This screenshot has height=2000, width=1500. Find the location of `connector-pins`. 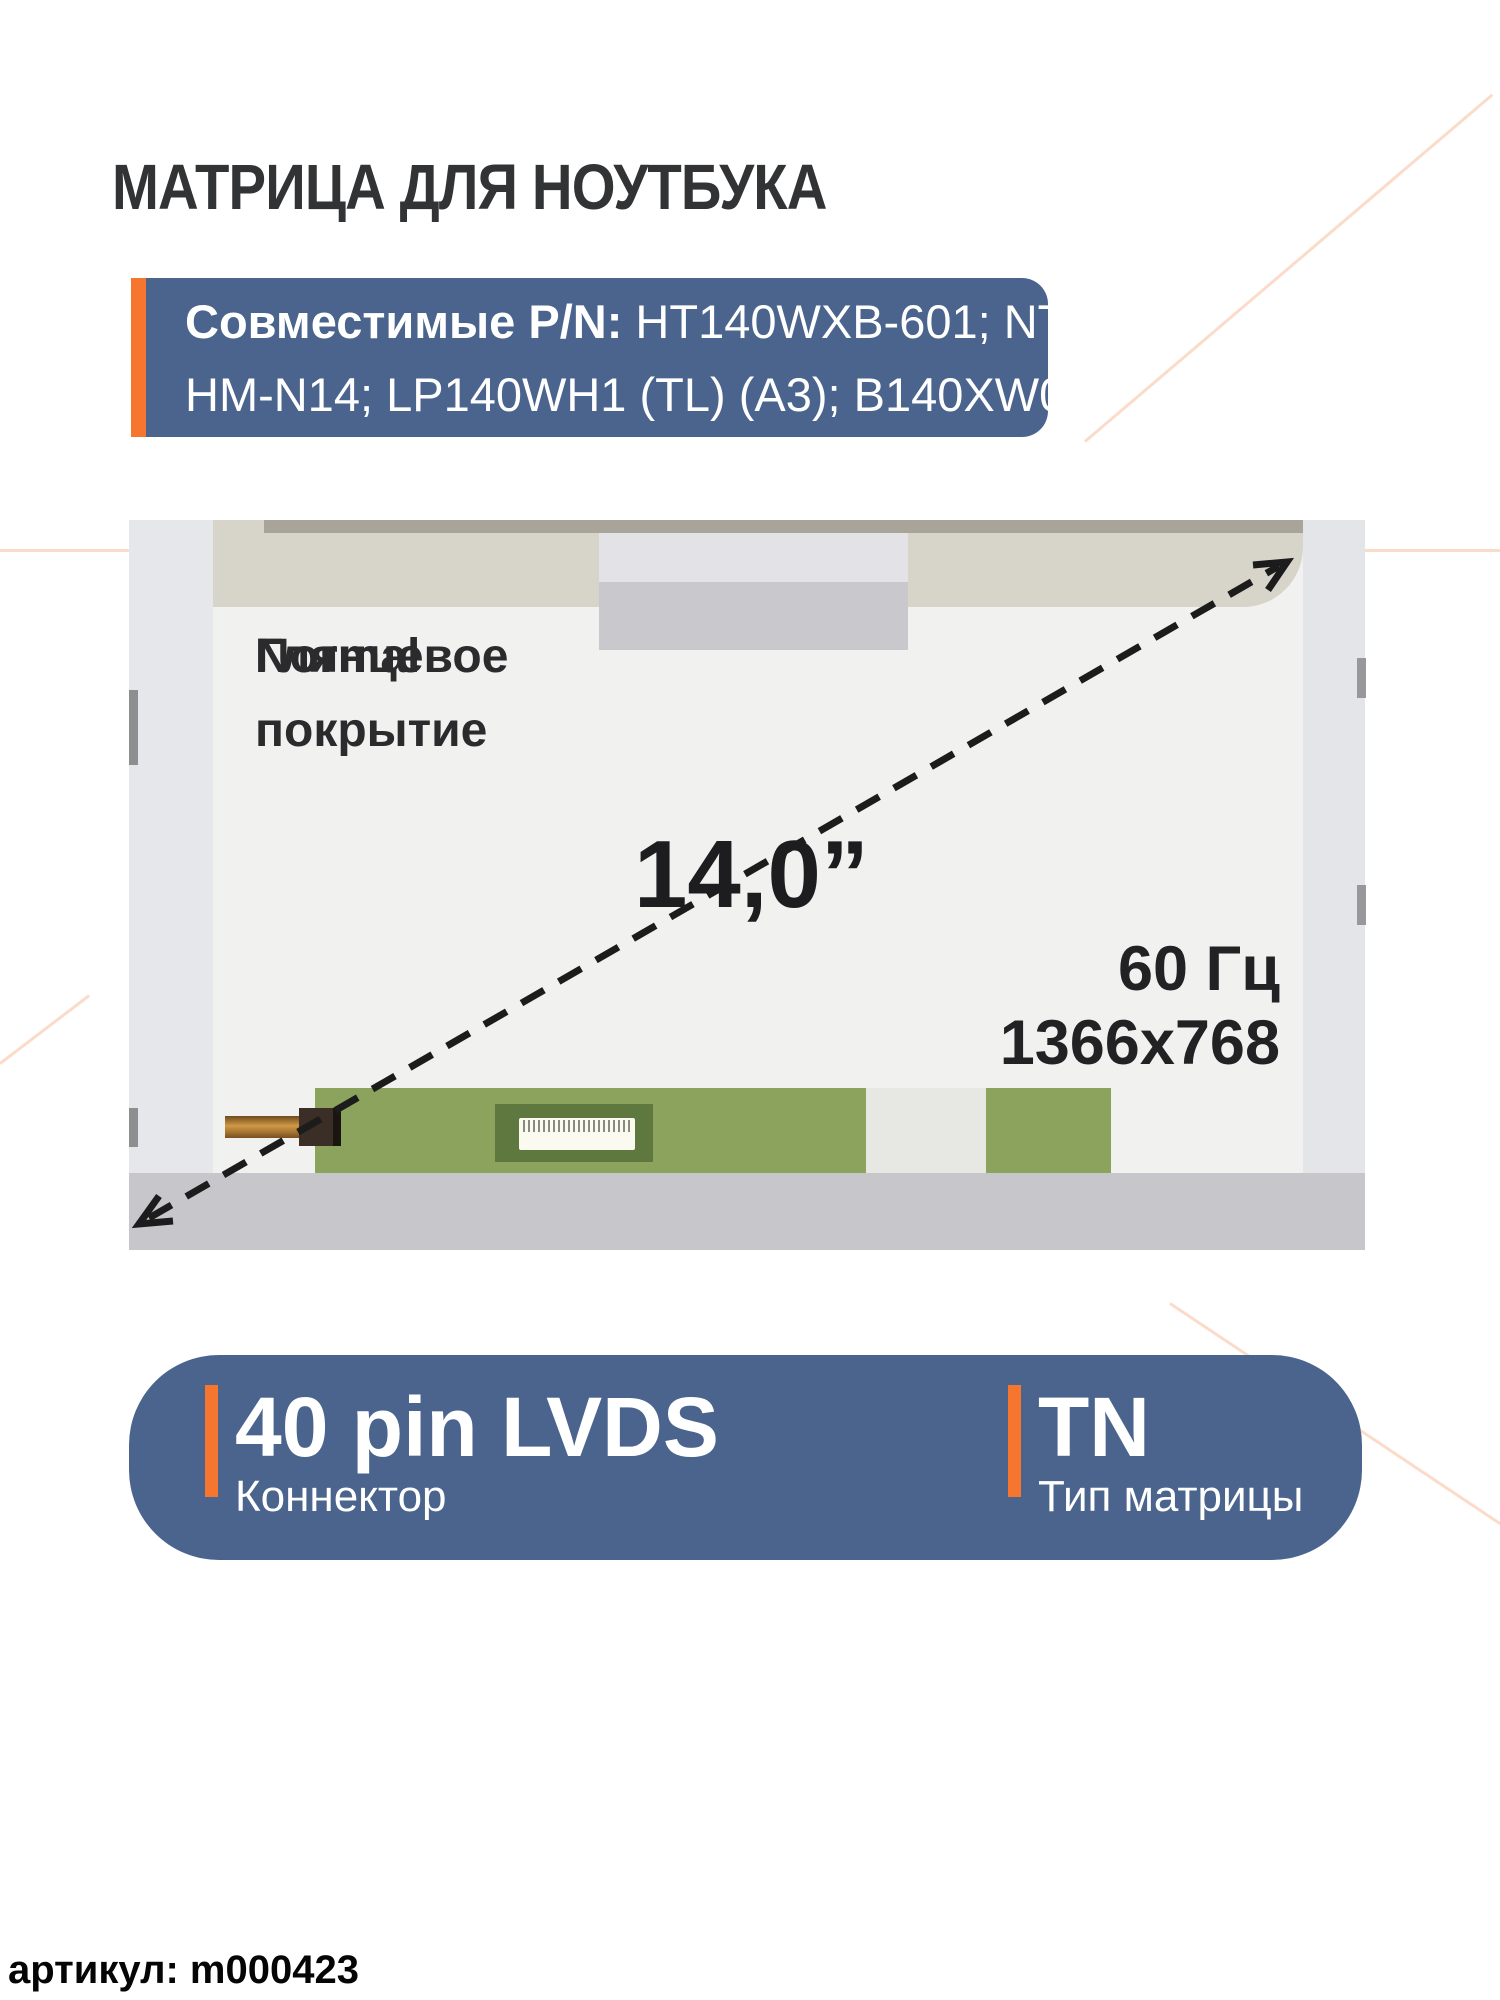

connector-pins is located at coordinates (577, 1126).